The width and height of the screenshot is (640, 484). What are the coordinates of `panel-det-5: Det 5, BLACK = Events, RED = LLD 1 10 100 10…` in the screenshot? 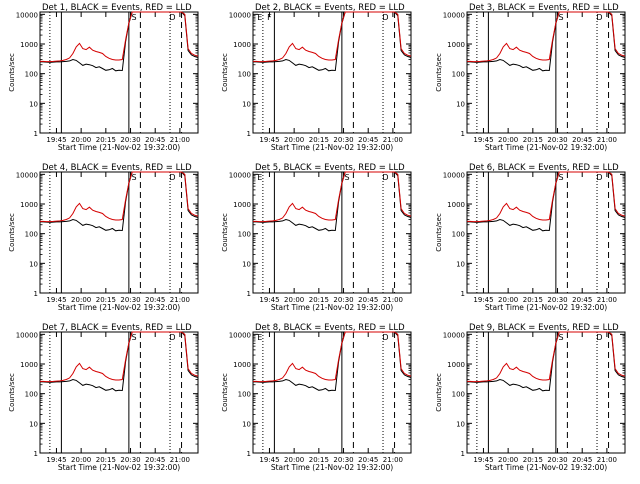 It's located at (316, 237).